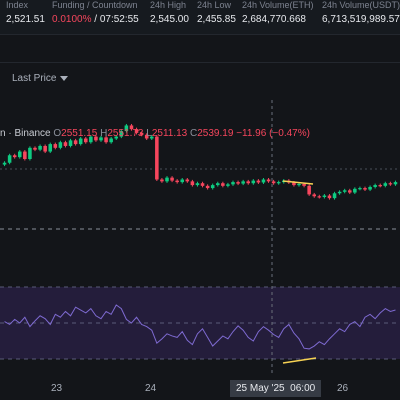 The height and width of the screenshot is (400, 400). Describe the element at coordinates (303, 388) in the screenshot. I see `crosshair-time: 06:00` at that location.